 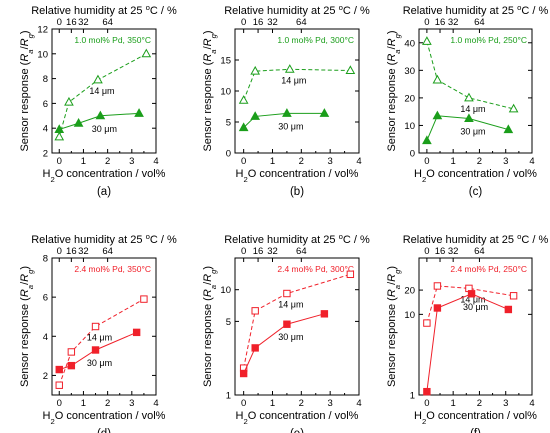 I want to click on condition-label: 1.0 mol% Pd, 300°C, so click(x=315, y=40).